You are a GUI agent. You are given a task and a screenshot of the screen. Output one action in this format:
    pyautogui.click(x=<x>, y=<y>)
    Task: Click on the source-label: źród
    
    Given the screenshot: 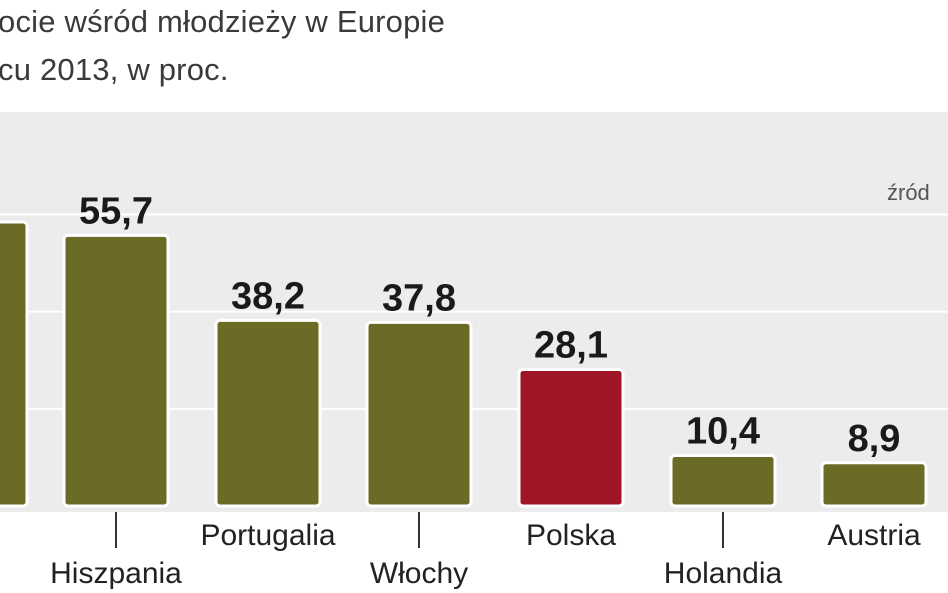 What is the action you would take?
    pyautogui.click(x=908, y=192)
    